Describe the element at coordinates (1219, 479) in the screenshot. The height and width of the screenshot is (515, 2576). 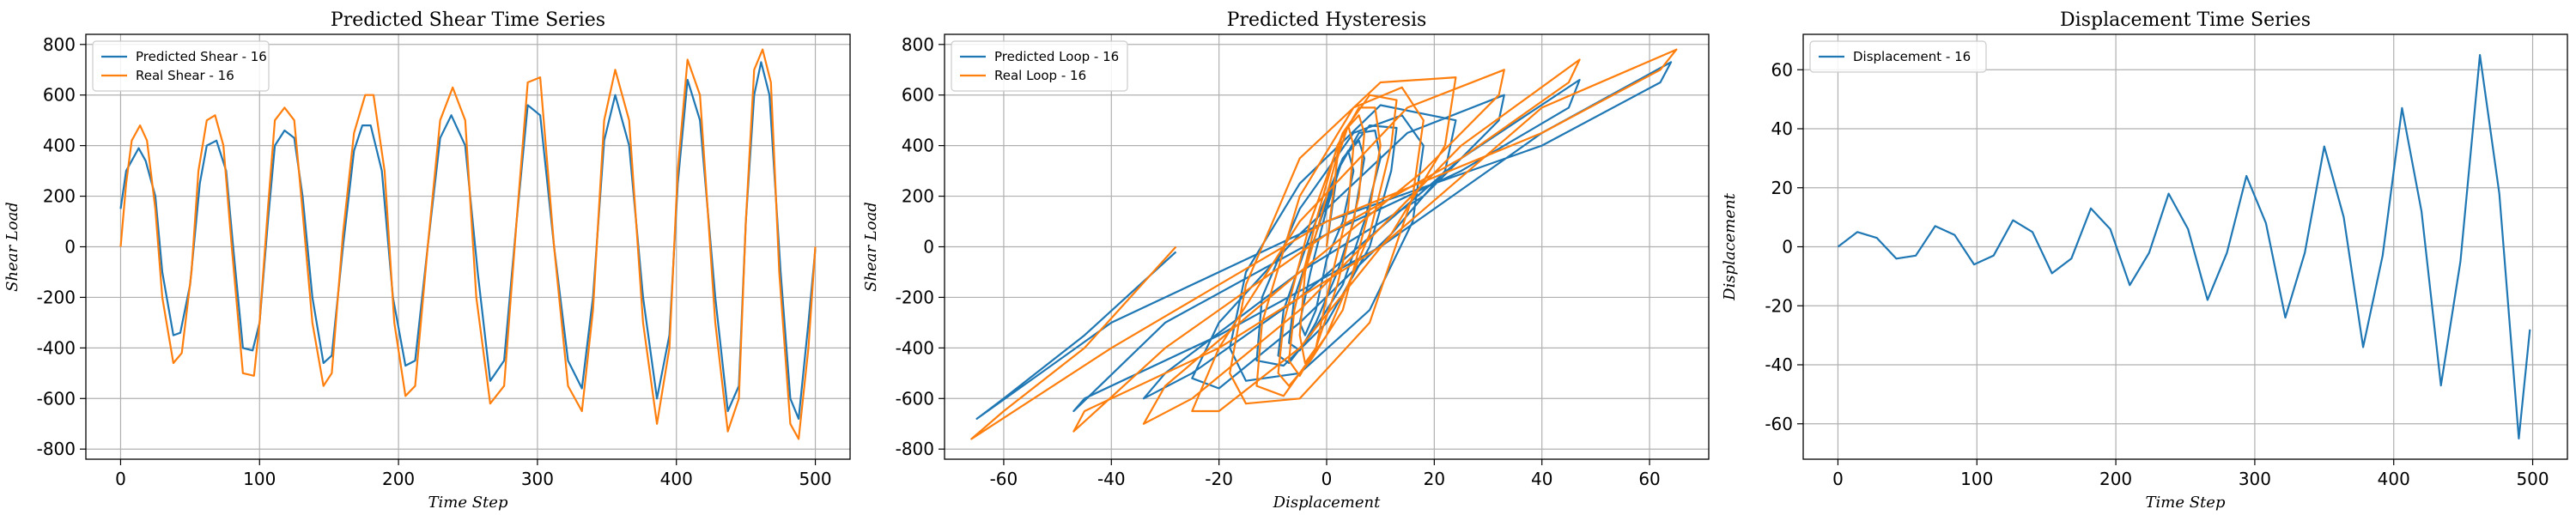
I see `x-tick-label: -20` at that location.